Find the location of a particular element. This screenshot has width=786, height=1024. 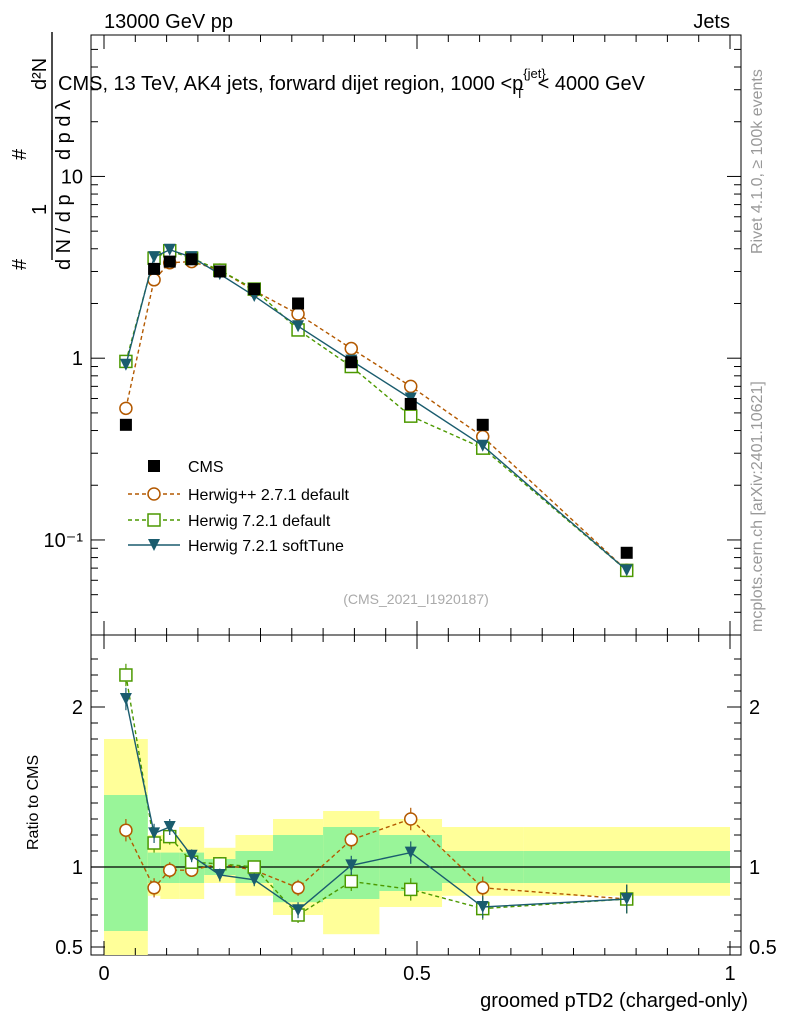

legend-label-softtune: Herwig 7.2.1 softTune is located at coordinates (266, 546).